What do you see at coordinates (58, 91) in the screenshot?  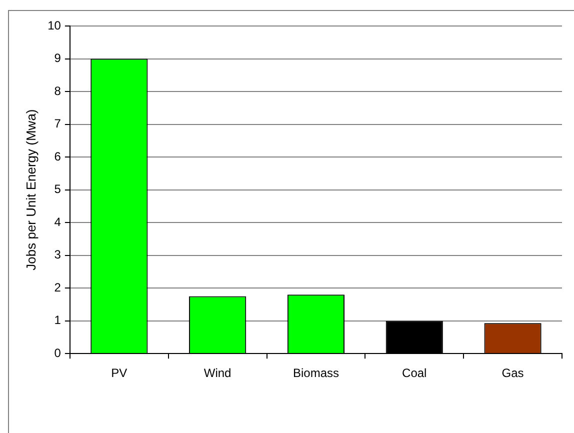 I see `y-tick-label: 8` at bounding box center [58, 91].